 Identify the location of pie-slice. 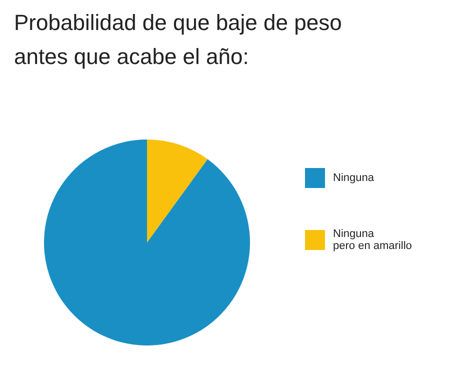
(177, 191).